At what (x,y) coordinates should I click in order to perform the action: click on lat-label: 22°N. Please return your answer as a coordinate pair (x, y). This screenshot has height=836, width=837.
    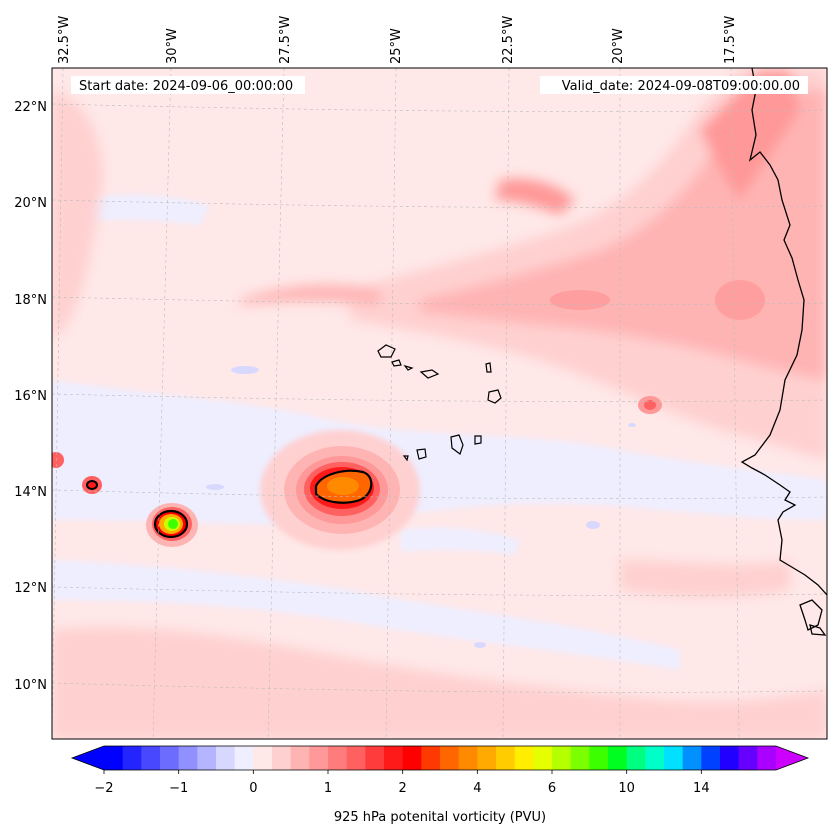
    Looking at the image, I should click on (30, 107).